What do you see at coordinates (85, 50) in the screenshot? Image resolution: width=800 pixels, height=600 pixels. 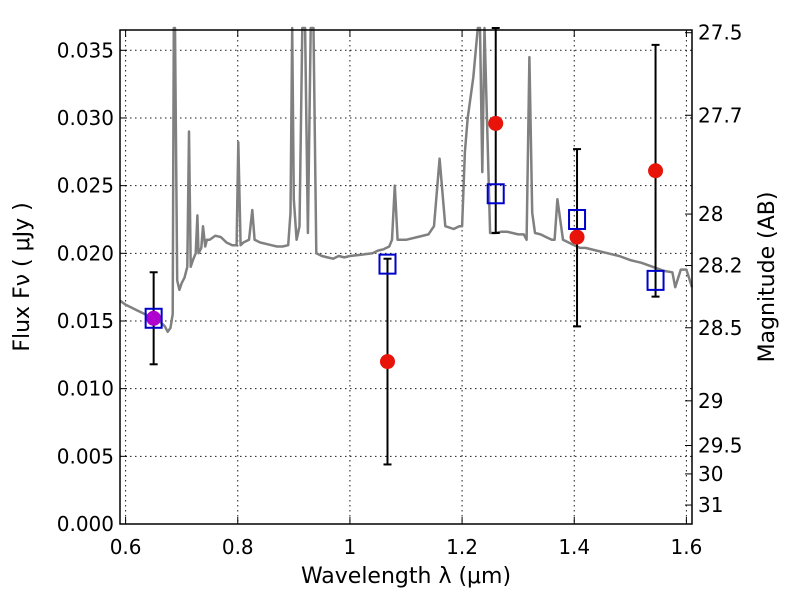 I see `y-tick-label: 0.035` at bounding box center [85, 50].